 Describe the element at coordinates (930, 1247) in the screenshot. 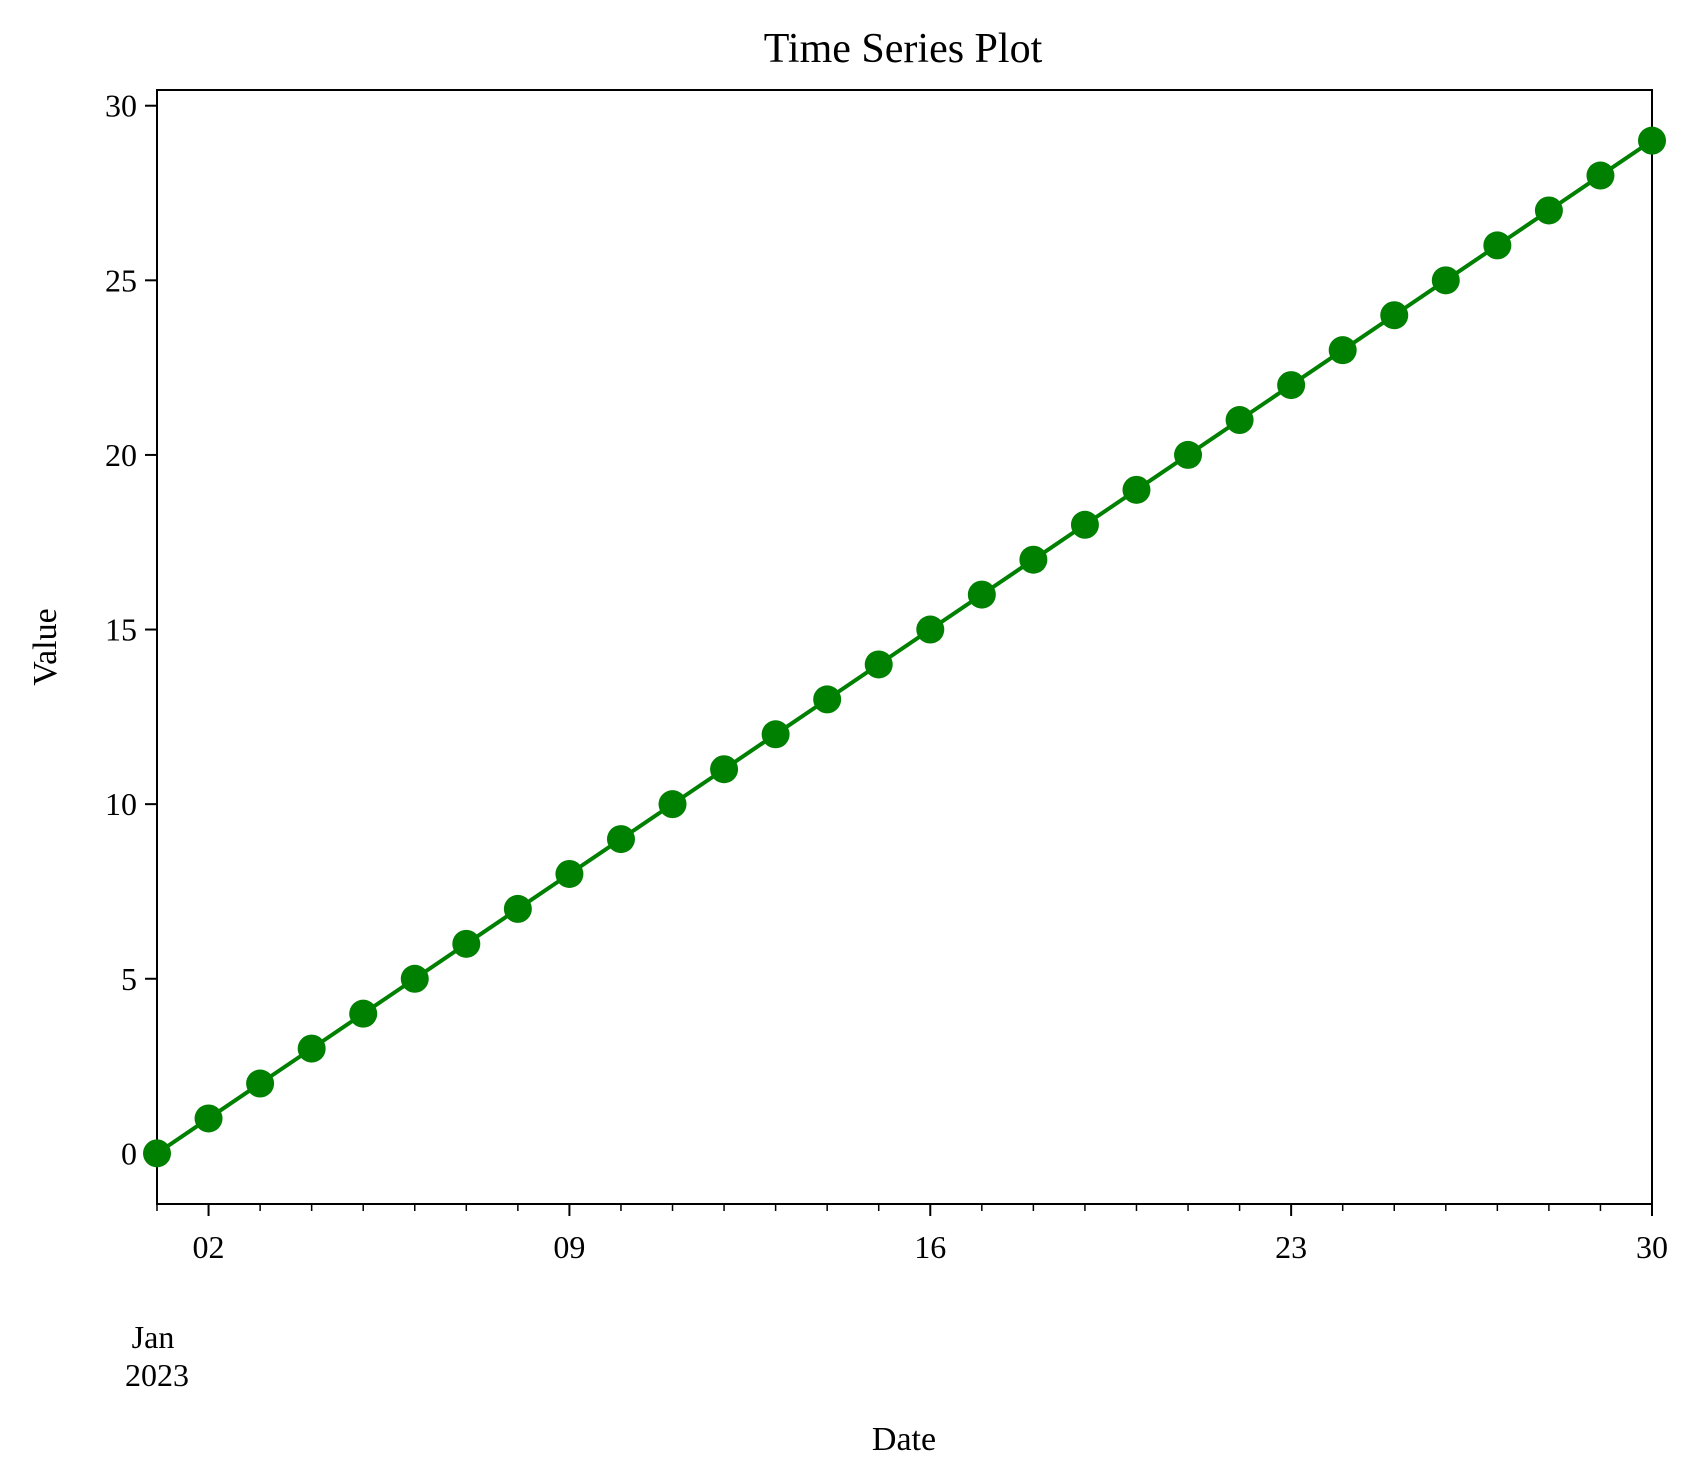

I see `x-tick-label: 16` at that location.